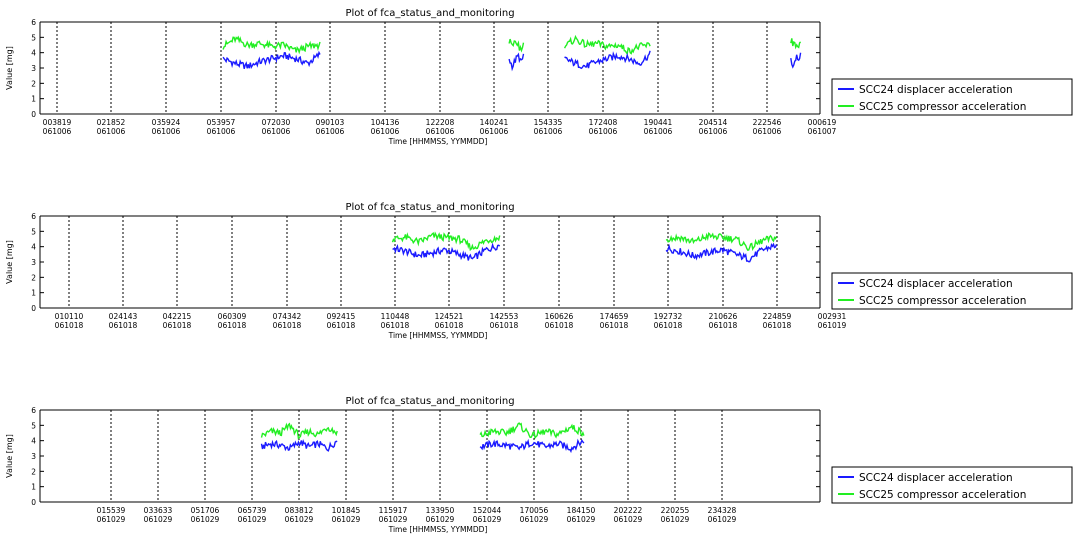 This screenshot has width=1080, height=546. What do you see at coordinates (395, 316) in the screenshot?
I see `x-tick-time: 110448` at bounding box center [395, 316].